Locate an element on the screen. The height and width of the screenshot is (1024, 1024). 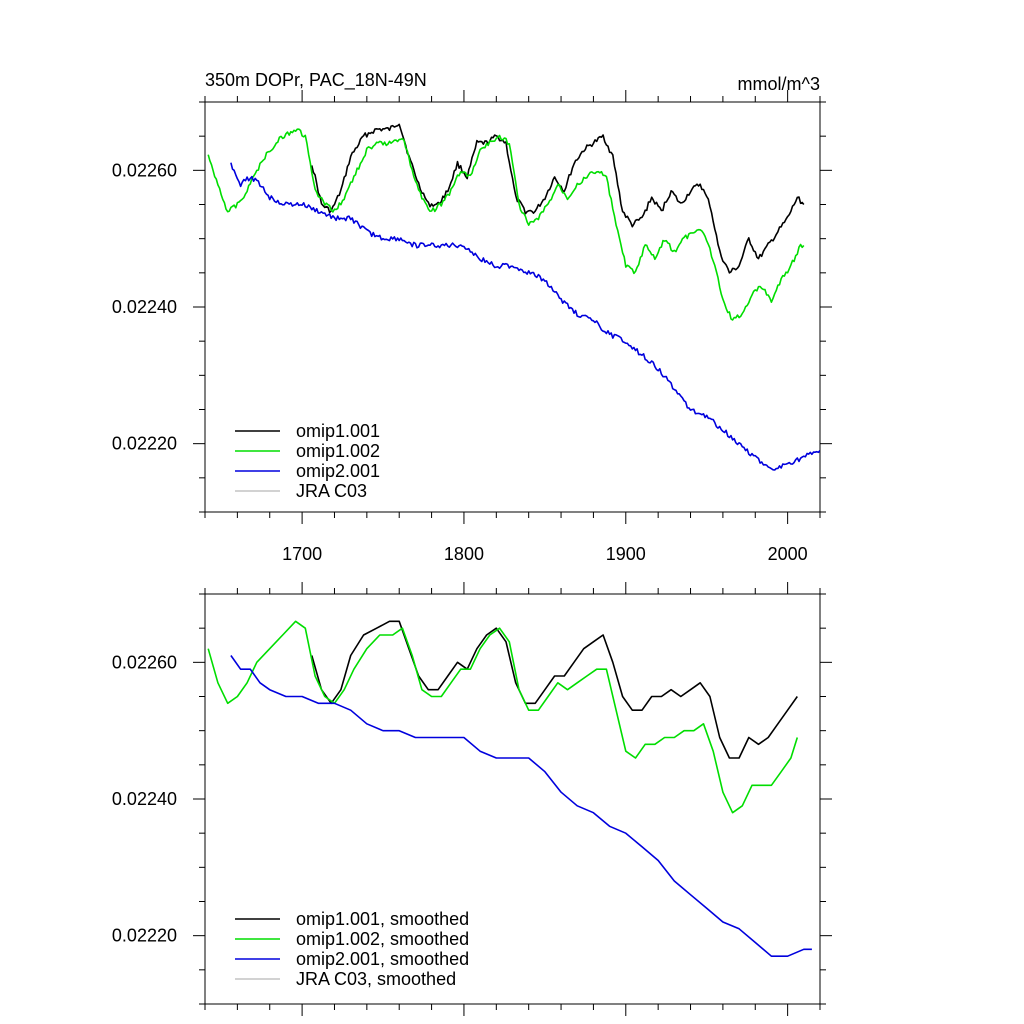
x-tick-label: 1700 is located at coordinates (302, 554).